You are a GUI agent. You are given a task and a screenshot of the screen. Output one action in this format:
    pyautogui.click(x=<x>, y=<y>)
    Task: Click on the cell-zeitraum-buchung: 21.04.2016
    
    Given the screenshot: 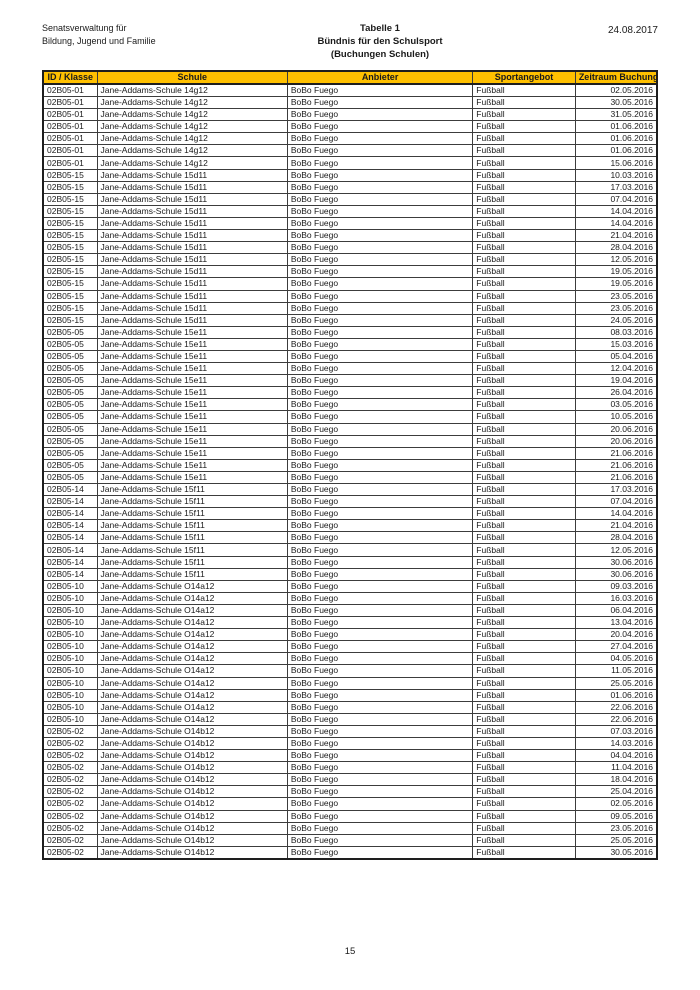 What is the action you would take?
    pyautogui.click(x=616, y=236)
    